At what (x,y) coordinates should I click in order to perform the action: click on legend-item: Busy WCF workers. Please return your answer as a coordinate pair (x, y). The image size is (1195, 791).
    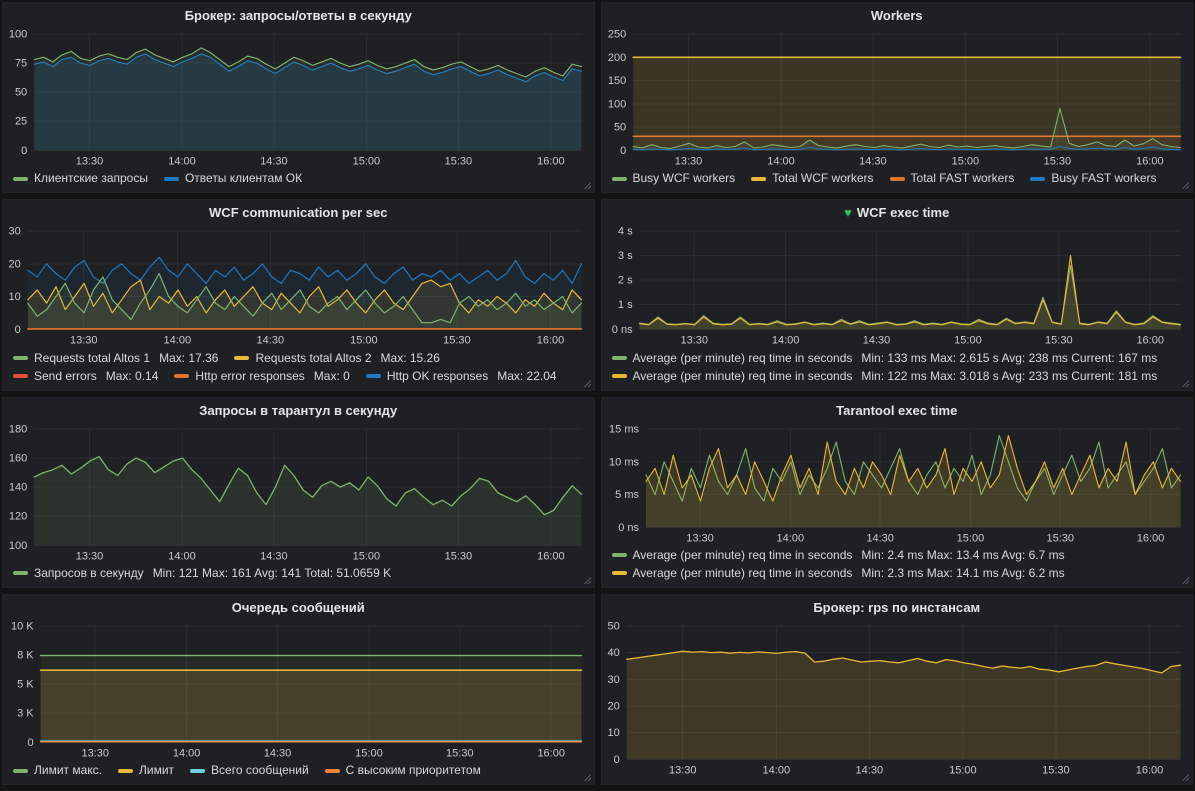
    Looking at the image, I should click on (673, 178).